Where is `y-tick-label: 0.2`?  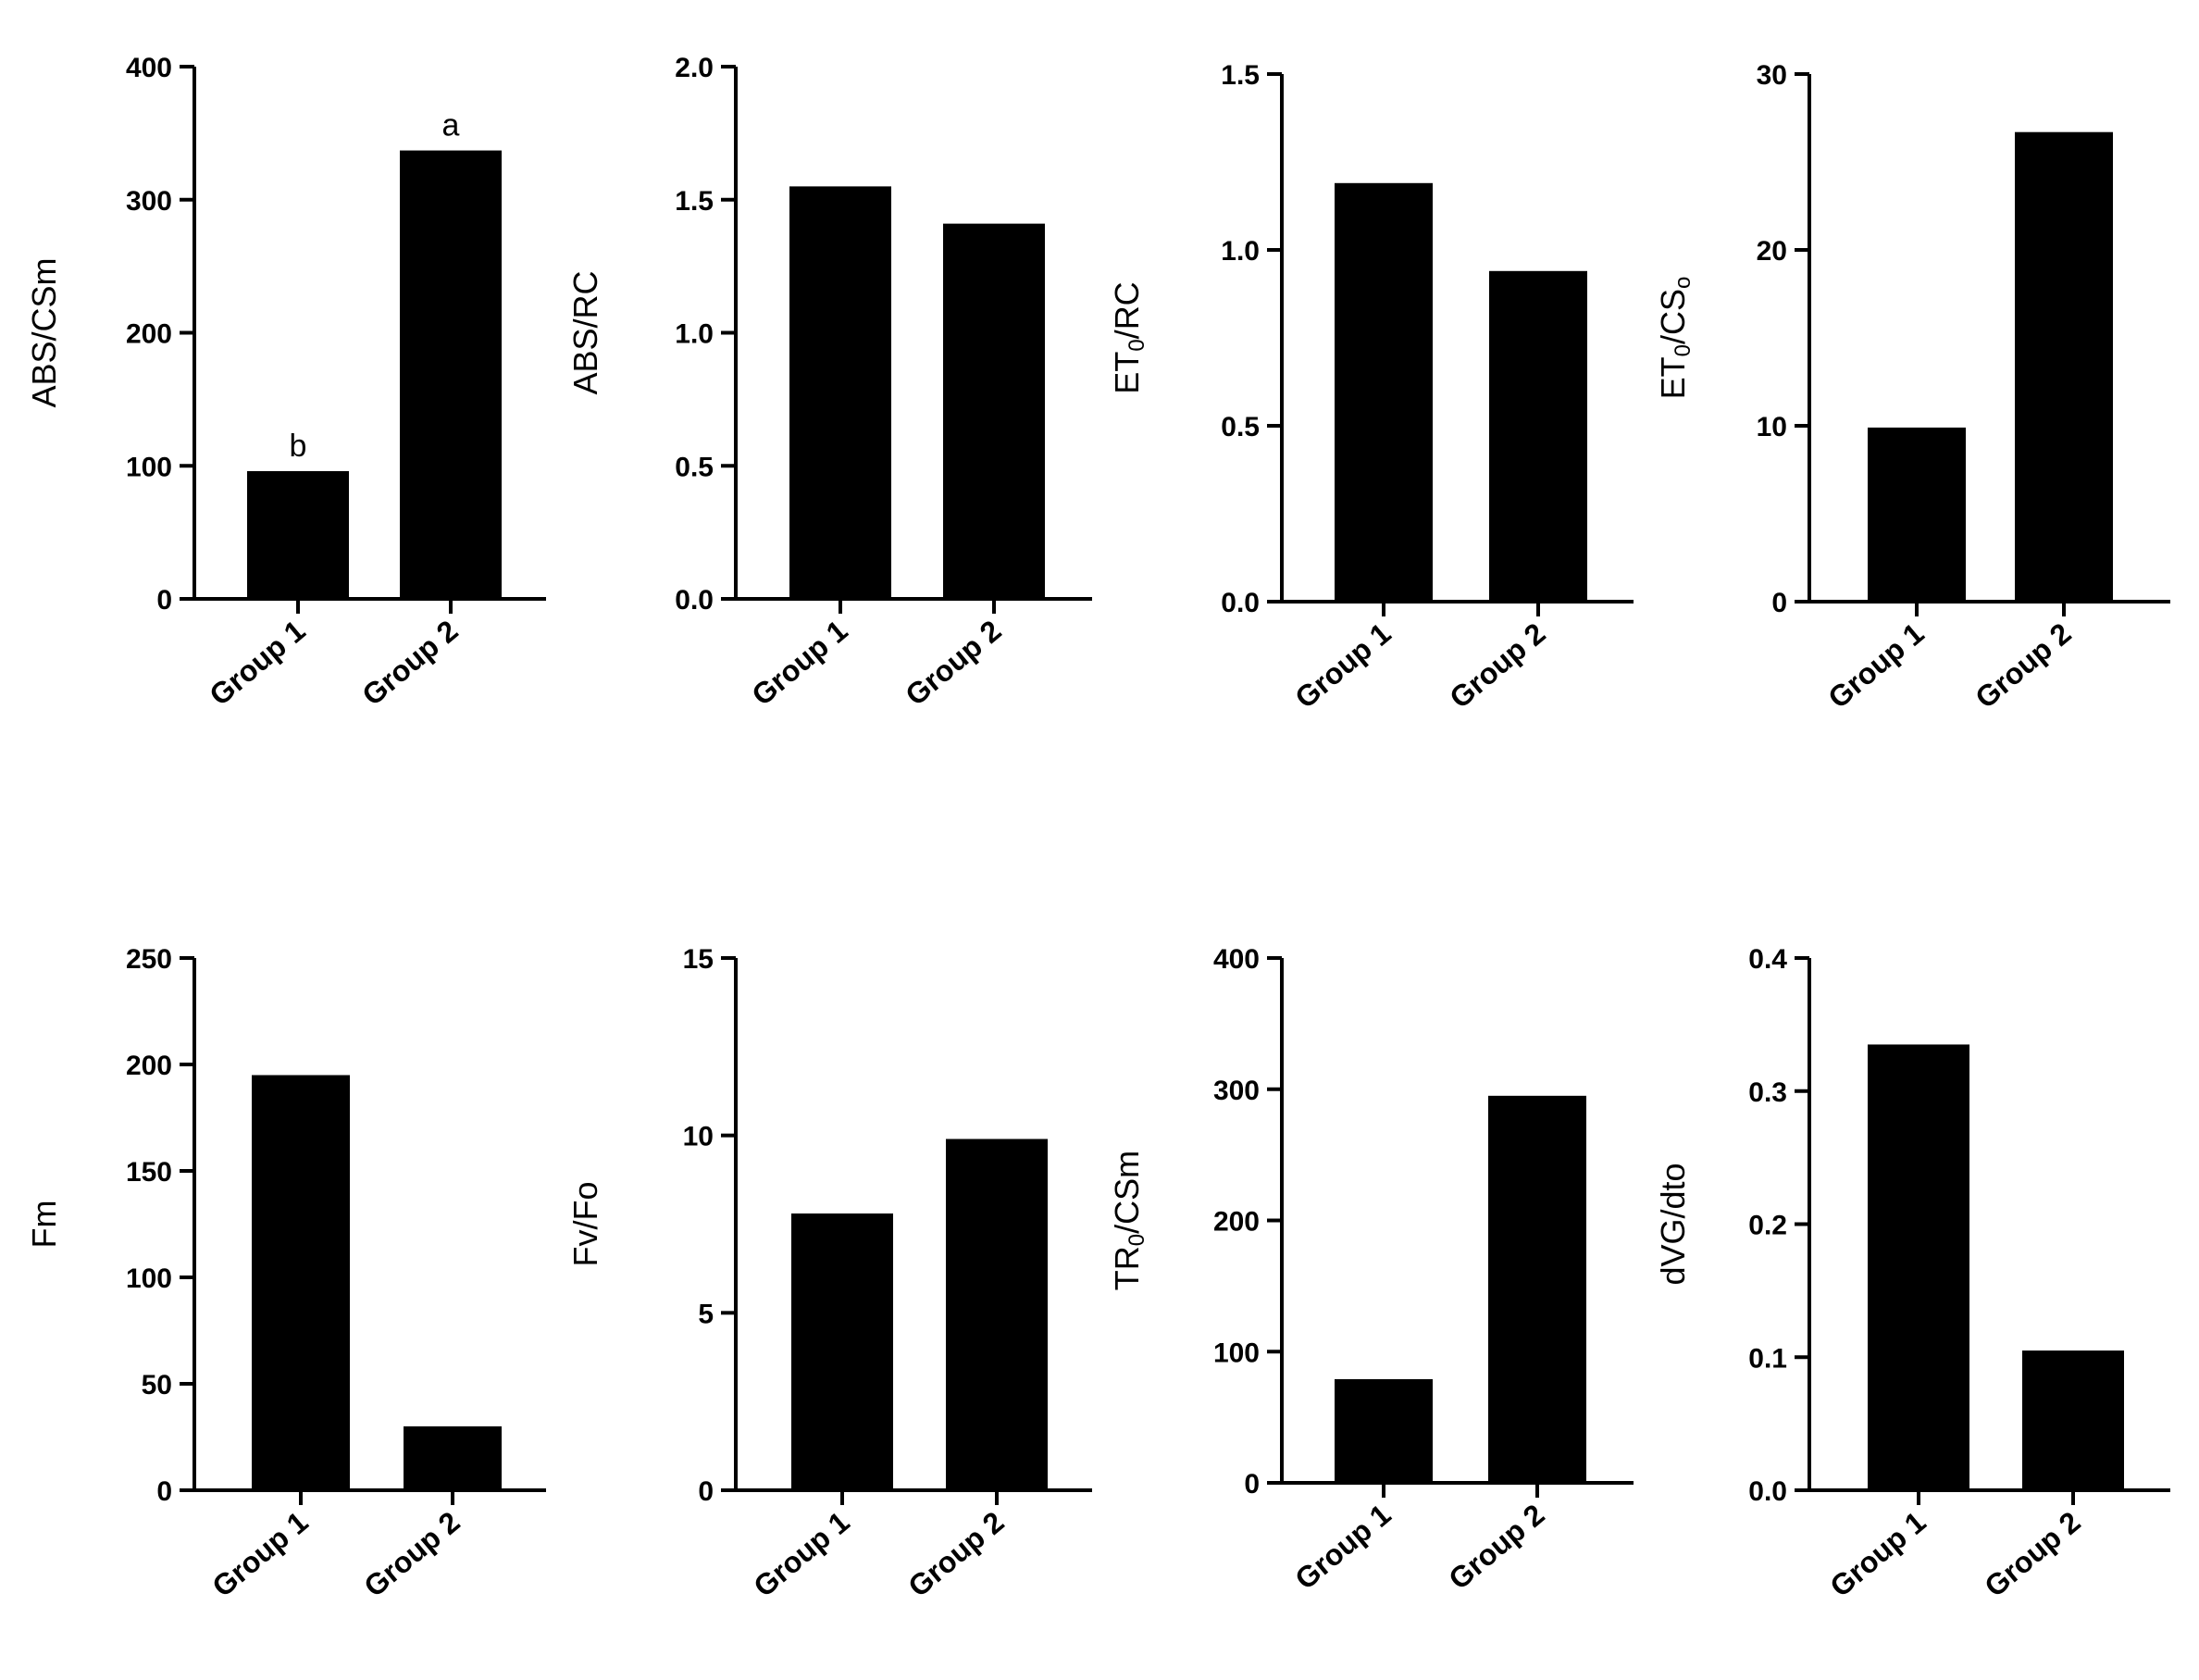
y-tick-label: 0.2 is located at coordinates (1767, 1226).